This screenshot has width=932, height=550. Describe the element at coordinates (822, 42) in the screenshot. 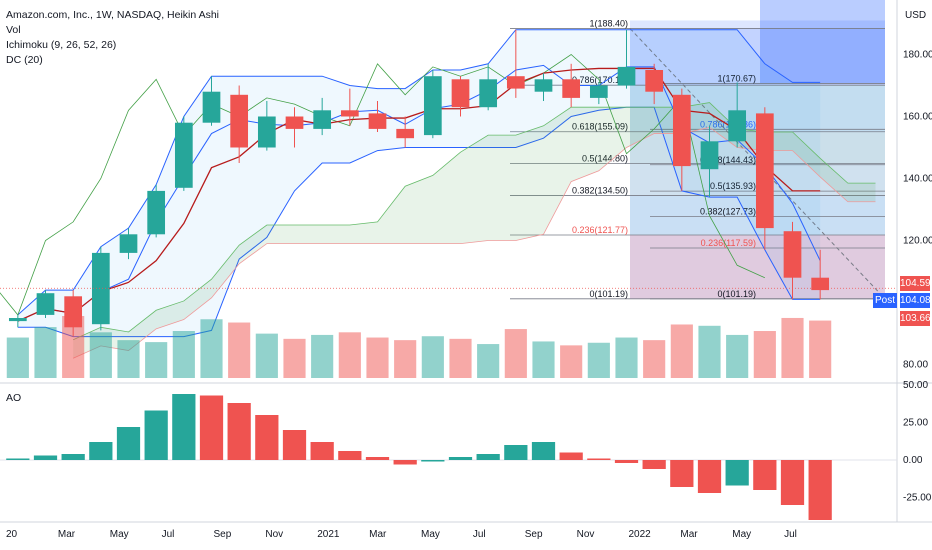

I see `fib-top-zone` at that location.